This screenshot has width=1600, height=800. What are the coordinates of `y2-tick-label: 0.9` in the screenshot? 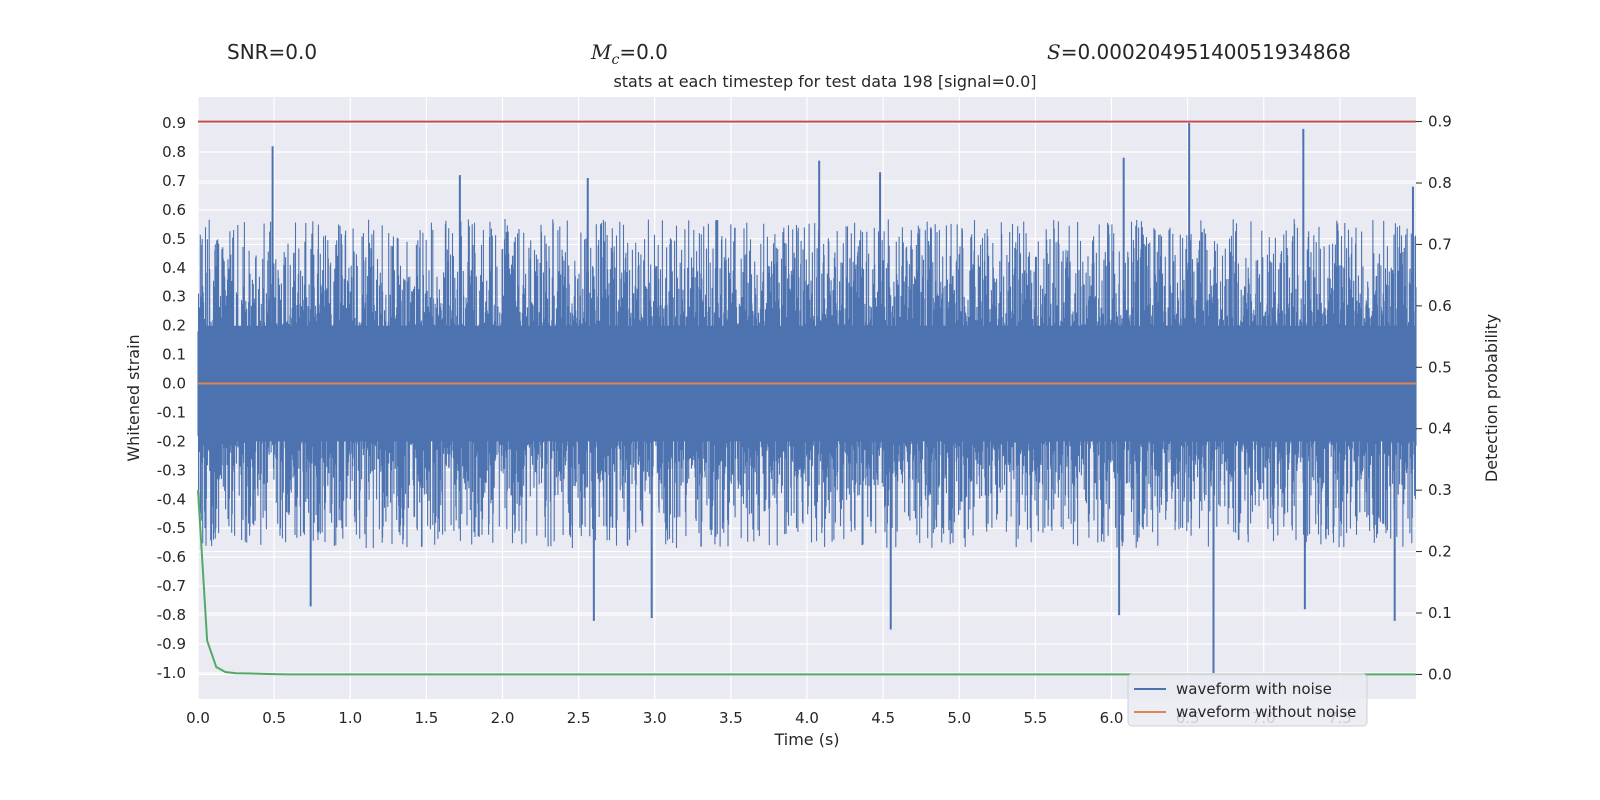 It's located at (1440, 122).